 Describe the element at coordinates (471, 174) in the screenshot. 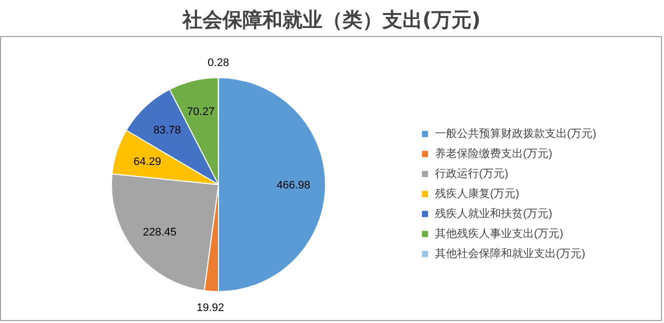

I see `legend-label: 行政运行(万元)` at that location.